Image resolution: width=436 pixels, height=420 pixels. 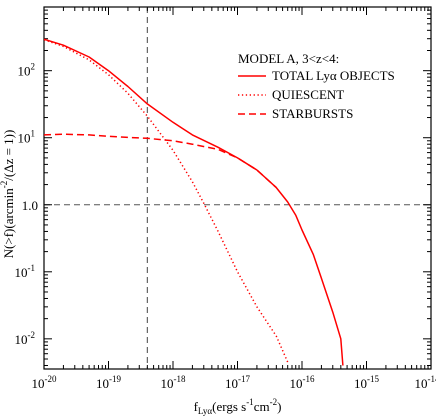 I want to click on x-axis-label: fLyα(ergs s-1cm-2), so click(x=238, y=406).